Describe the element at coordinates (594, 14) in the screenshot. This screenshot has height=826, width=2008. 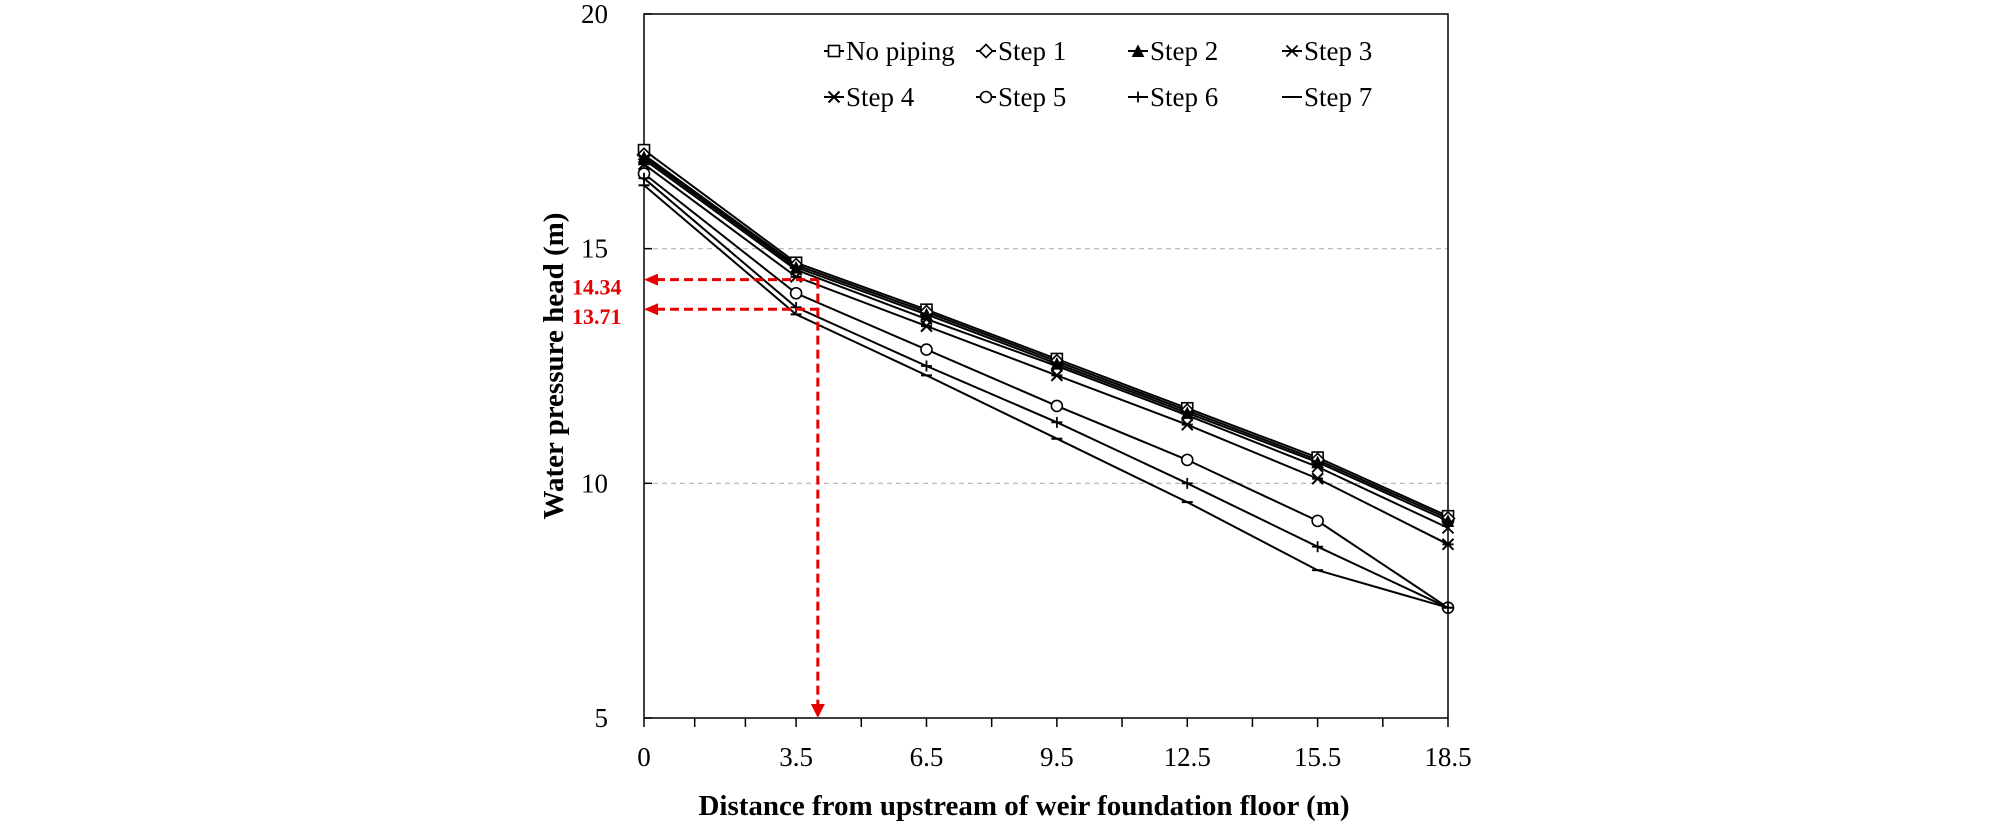
I see `y-tick-label: 20` at that location.